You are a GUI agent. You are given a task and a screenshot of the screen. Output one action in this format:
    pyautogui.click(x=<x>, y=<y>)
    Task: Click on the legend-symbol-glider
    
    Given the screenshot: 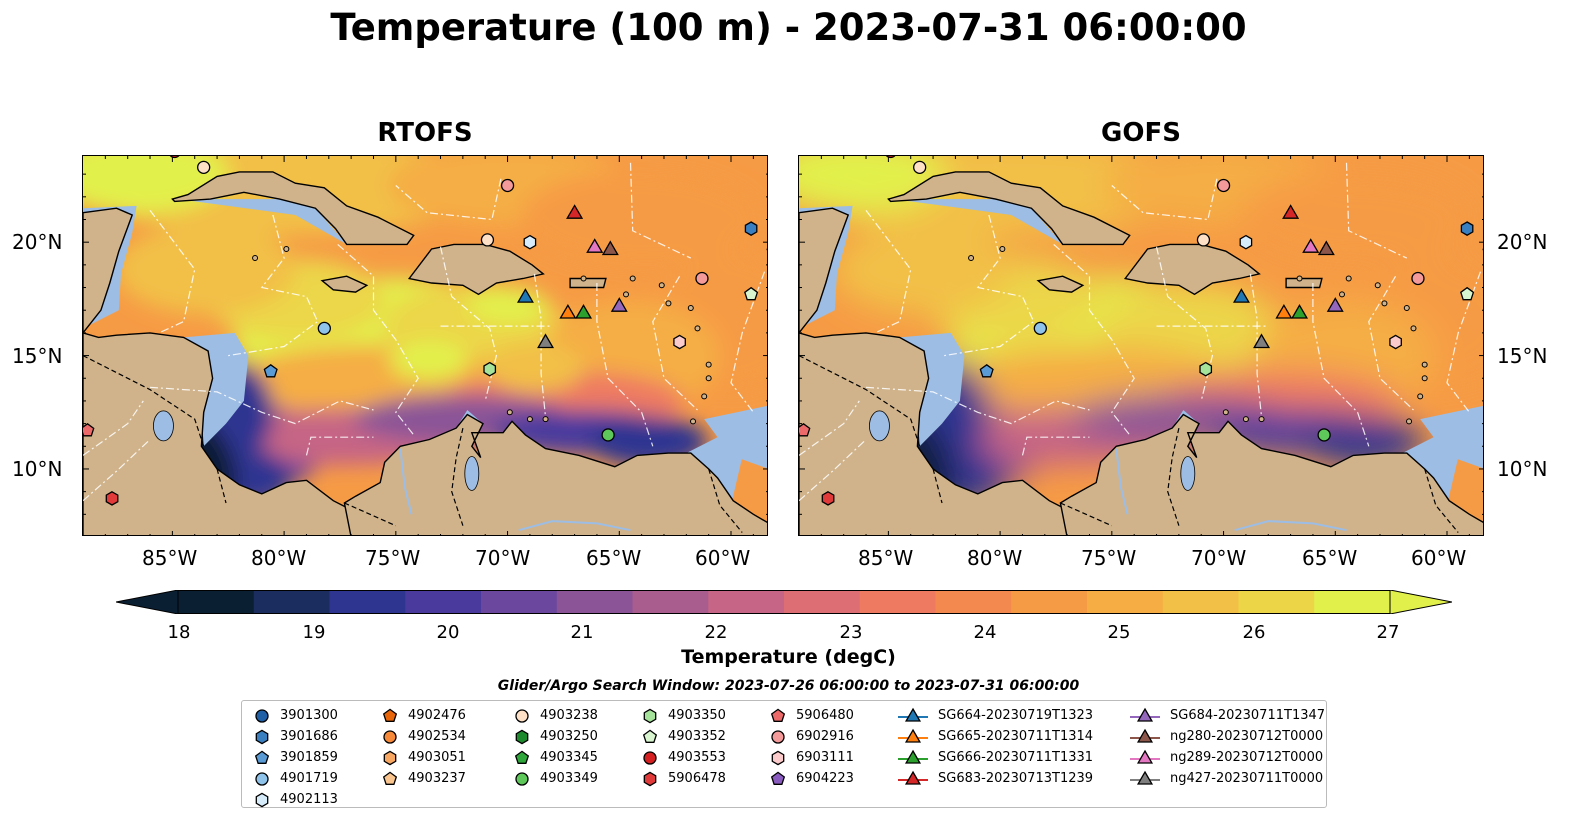 What is the action you would take?
    pyautogui.click(x=913, y=714)
    